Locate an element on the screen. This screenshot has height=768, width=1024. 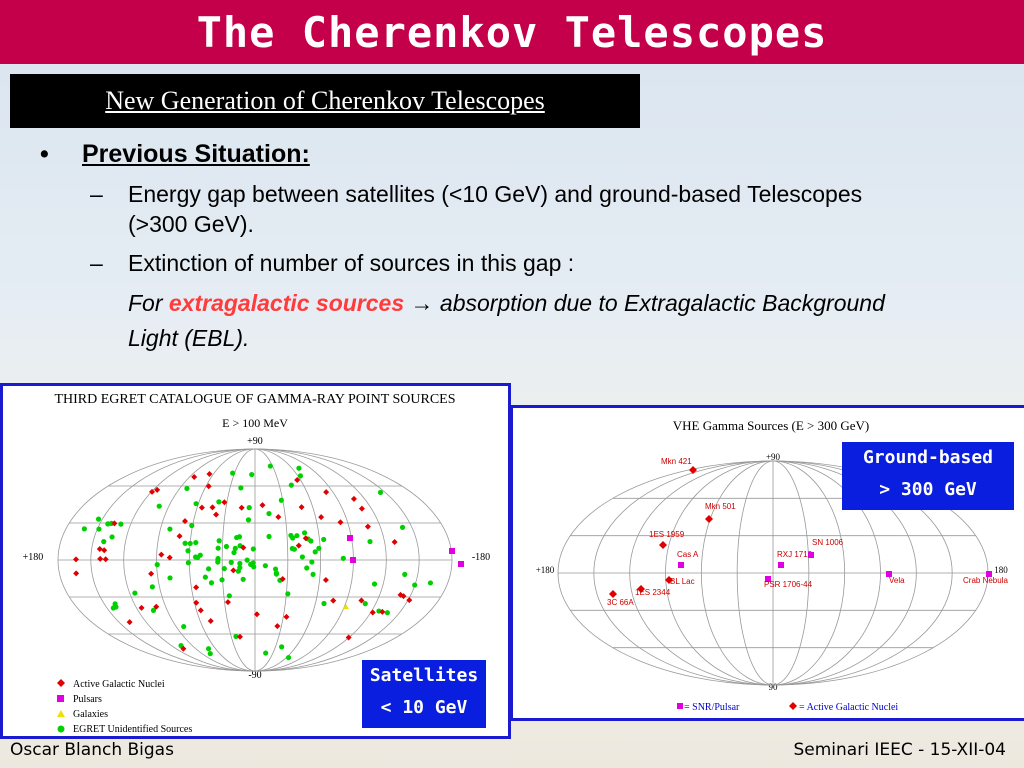
dash-icon: – is located at coordinates (96, 262).